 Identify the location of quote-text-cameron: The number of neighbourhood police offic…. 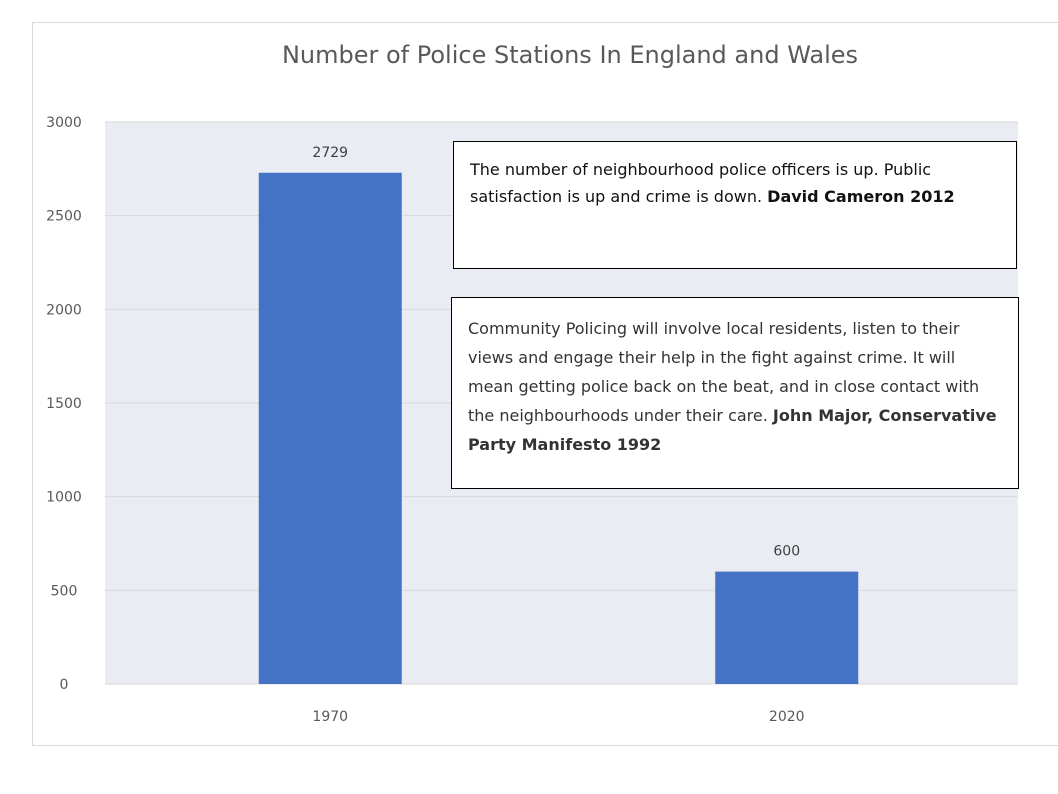
(701, 183).